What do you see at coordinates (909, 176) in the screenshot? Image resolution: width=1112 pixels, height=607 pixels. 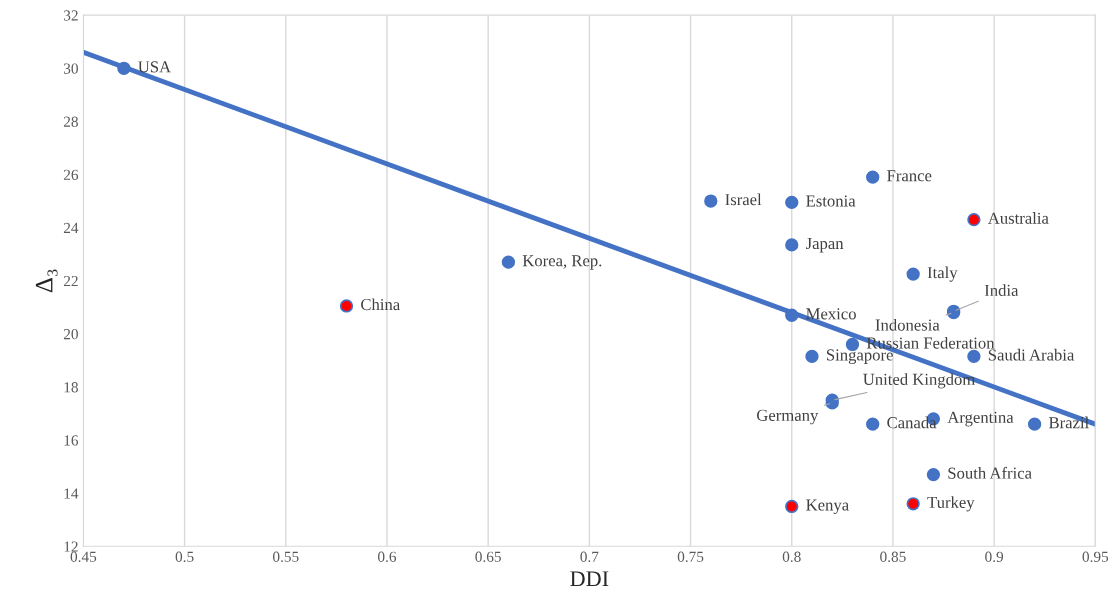 I see `annotation: France` at bounding box center [909, 176].